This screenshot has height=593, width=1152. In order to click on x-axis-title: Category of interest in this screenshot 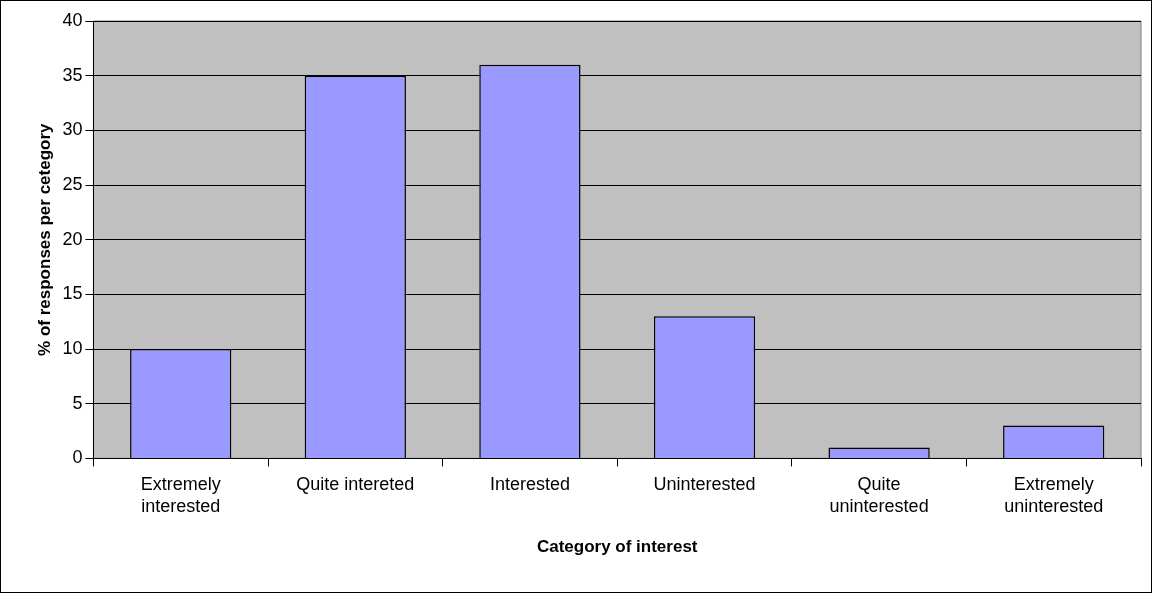, I will do `click(617, 547)`.